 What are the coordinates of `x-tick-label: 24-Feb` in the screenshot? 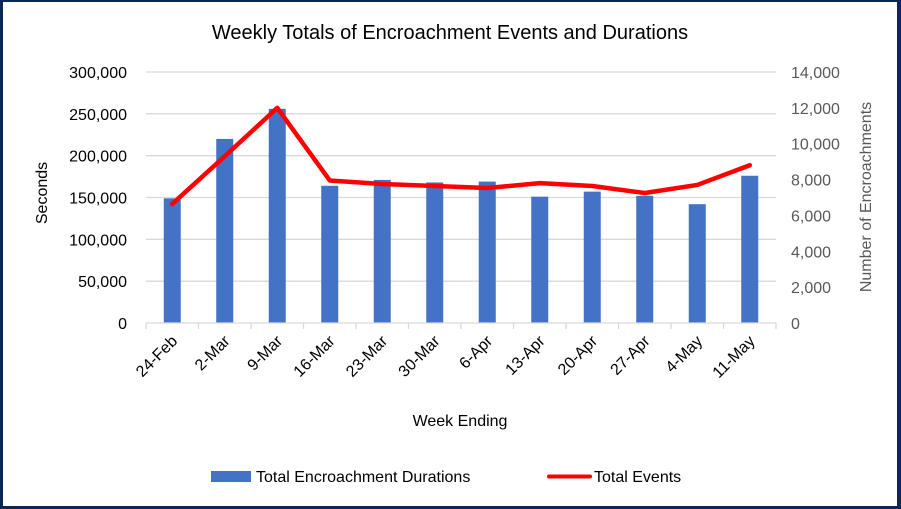 It's located at (157, 357).